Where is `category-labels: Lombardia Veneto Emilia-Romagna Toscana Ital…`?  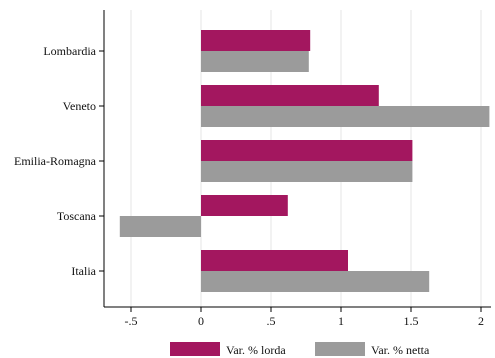 category-labels: Lombardia Veneto Emilia-Romagna Toscana Ital… is located at coordinates (59, 161).